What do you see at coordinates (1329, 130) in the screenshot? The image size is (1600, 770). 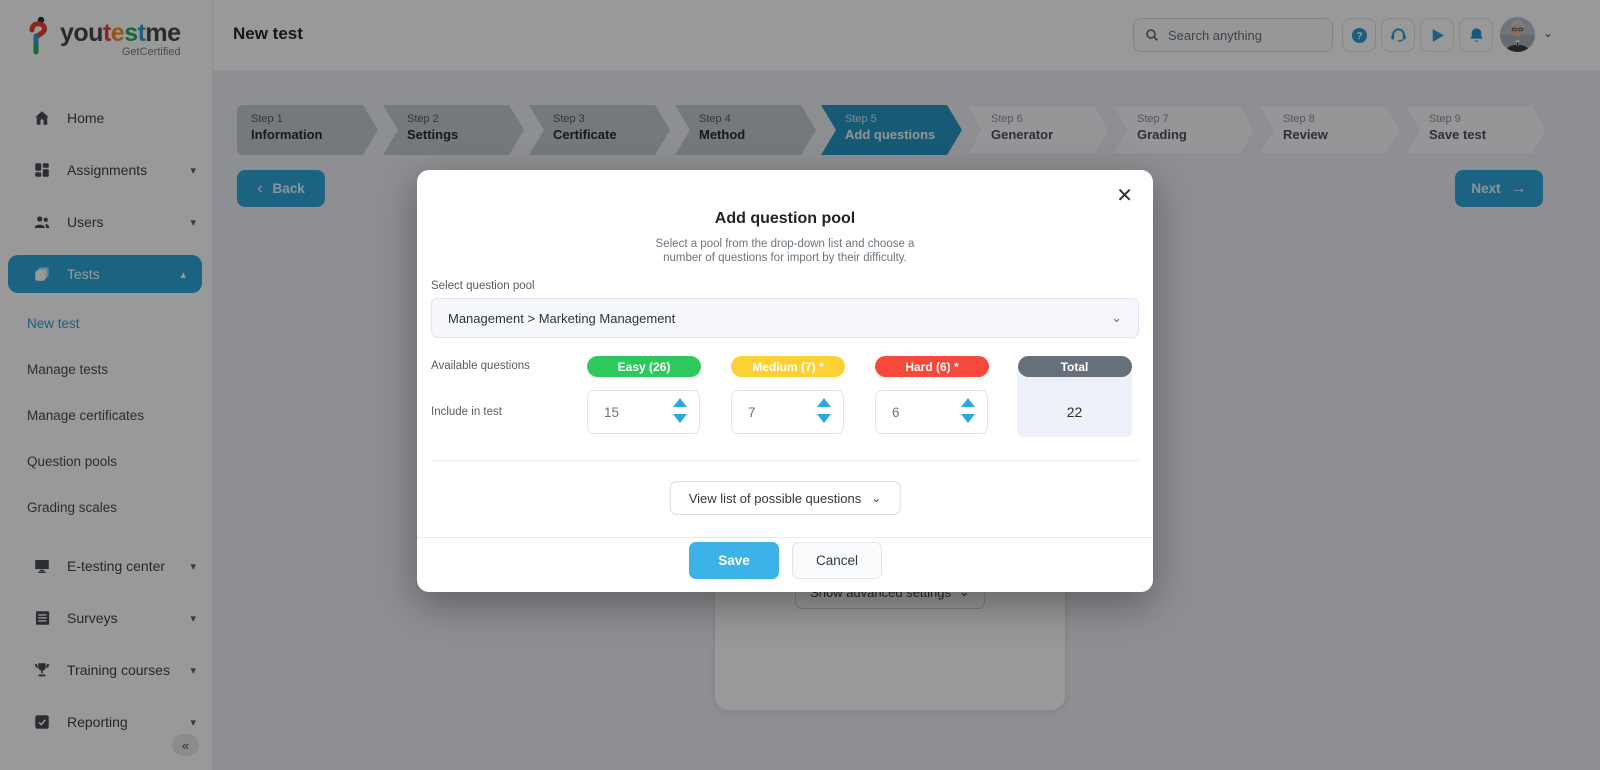 I see `wizard-step-8: Step 8 Review` at bounding box center [1329, 130].